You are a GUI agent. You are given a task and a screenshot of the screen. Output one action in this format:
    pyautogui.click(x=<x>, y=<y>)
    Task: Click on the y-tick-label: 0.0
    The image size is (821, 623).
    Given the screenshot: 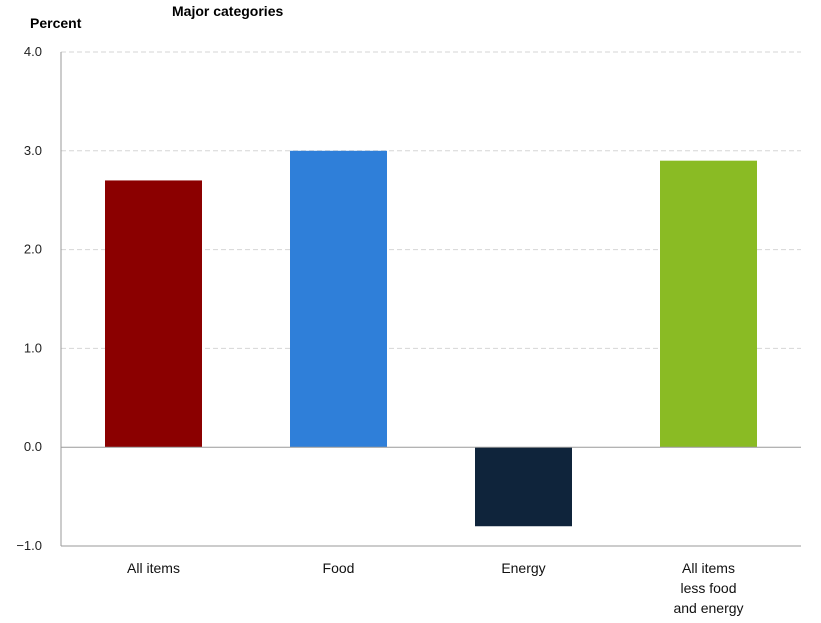 What is the action you would take?
    pyautogui.click(x=33, y=446)
    